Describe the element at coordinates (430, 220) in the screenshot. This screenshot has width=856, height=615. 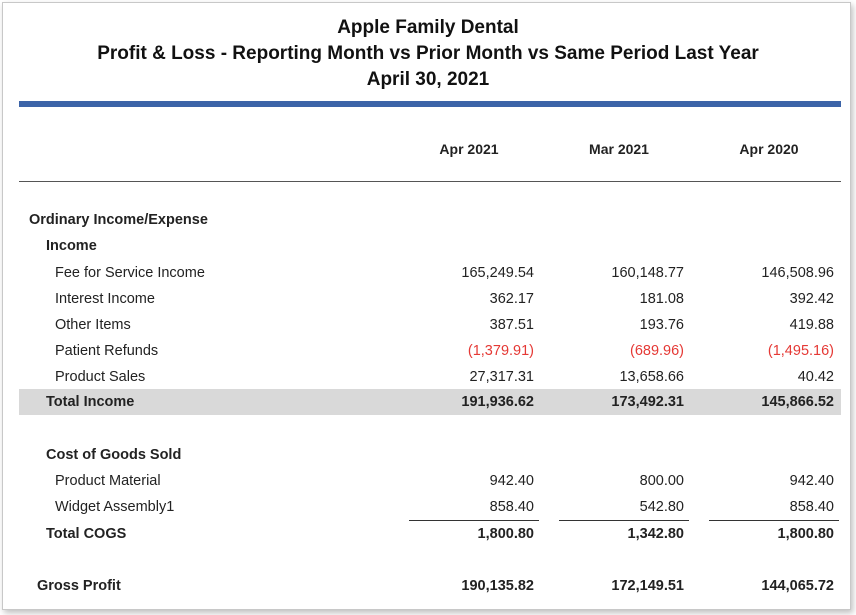
I see `section-ordinary-income-expense: Ordinary Income/Expense` at that location.